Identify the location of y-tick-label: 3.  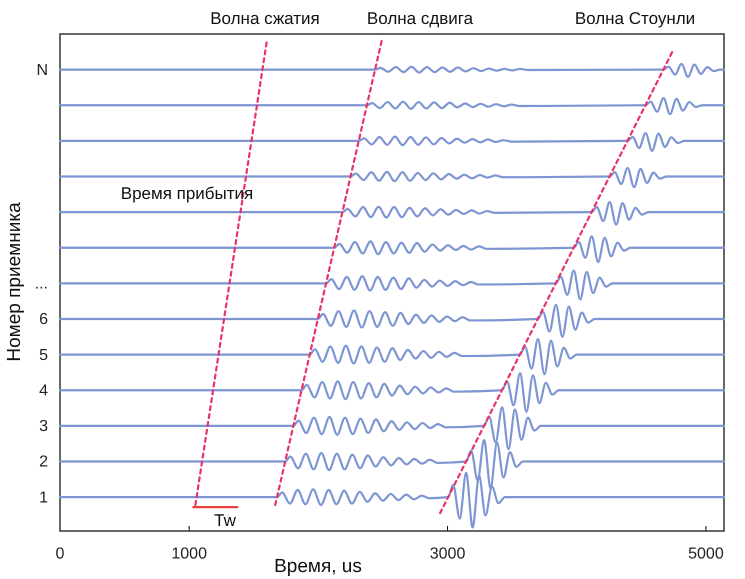
(43, 427).